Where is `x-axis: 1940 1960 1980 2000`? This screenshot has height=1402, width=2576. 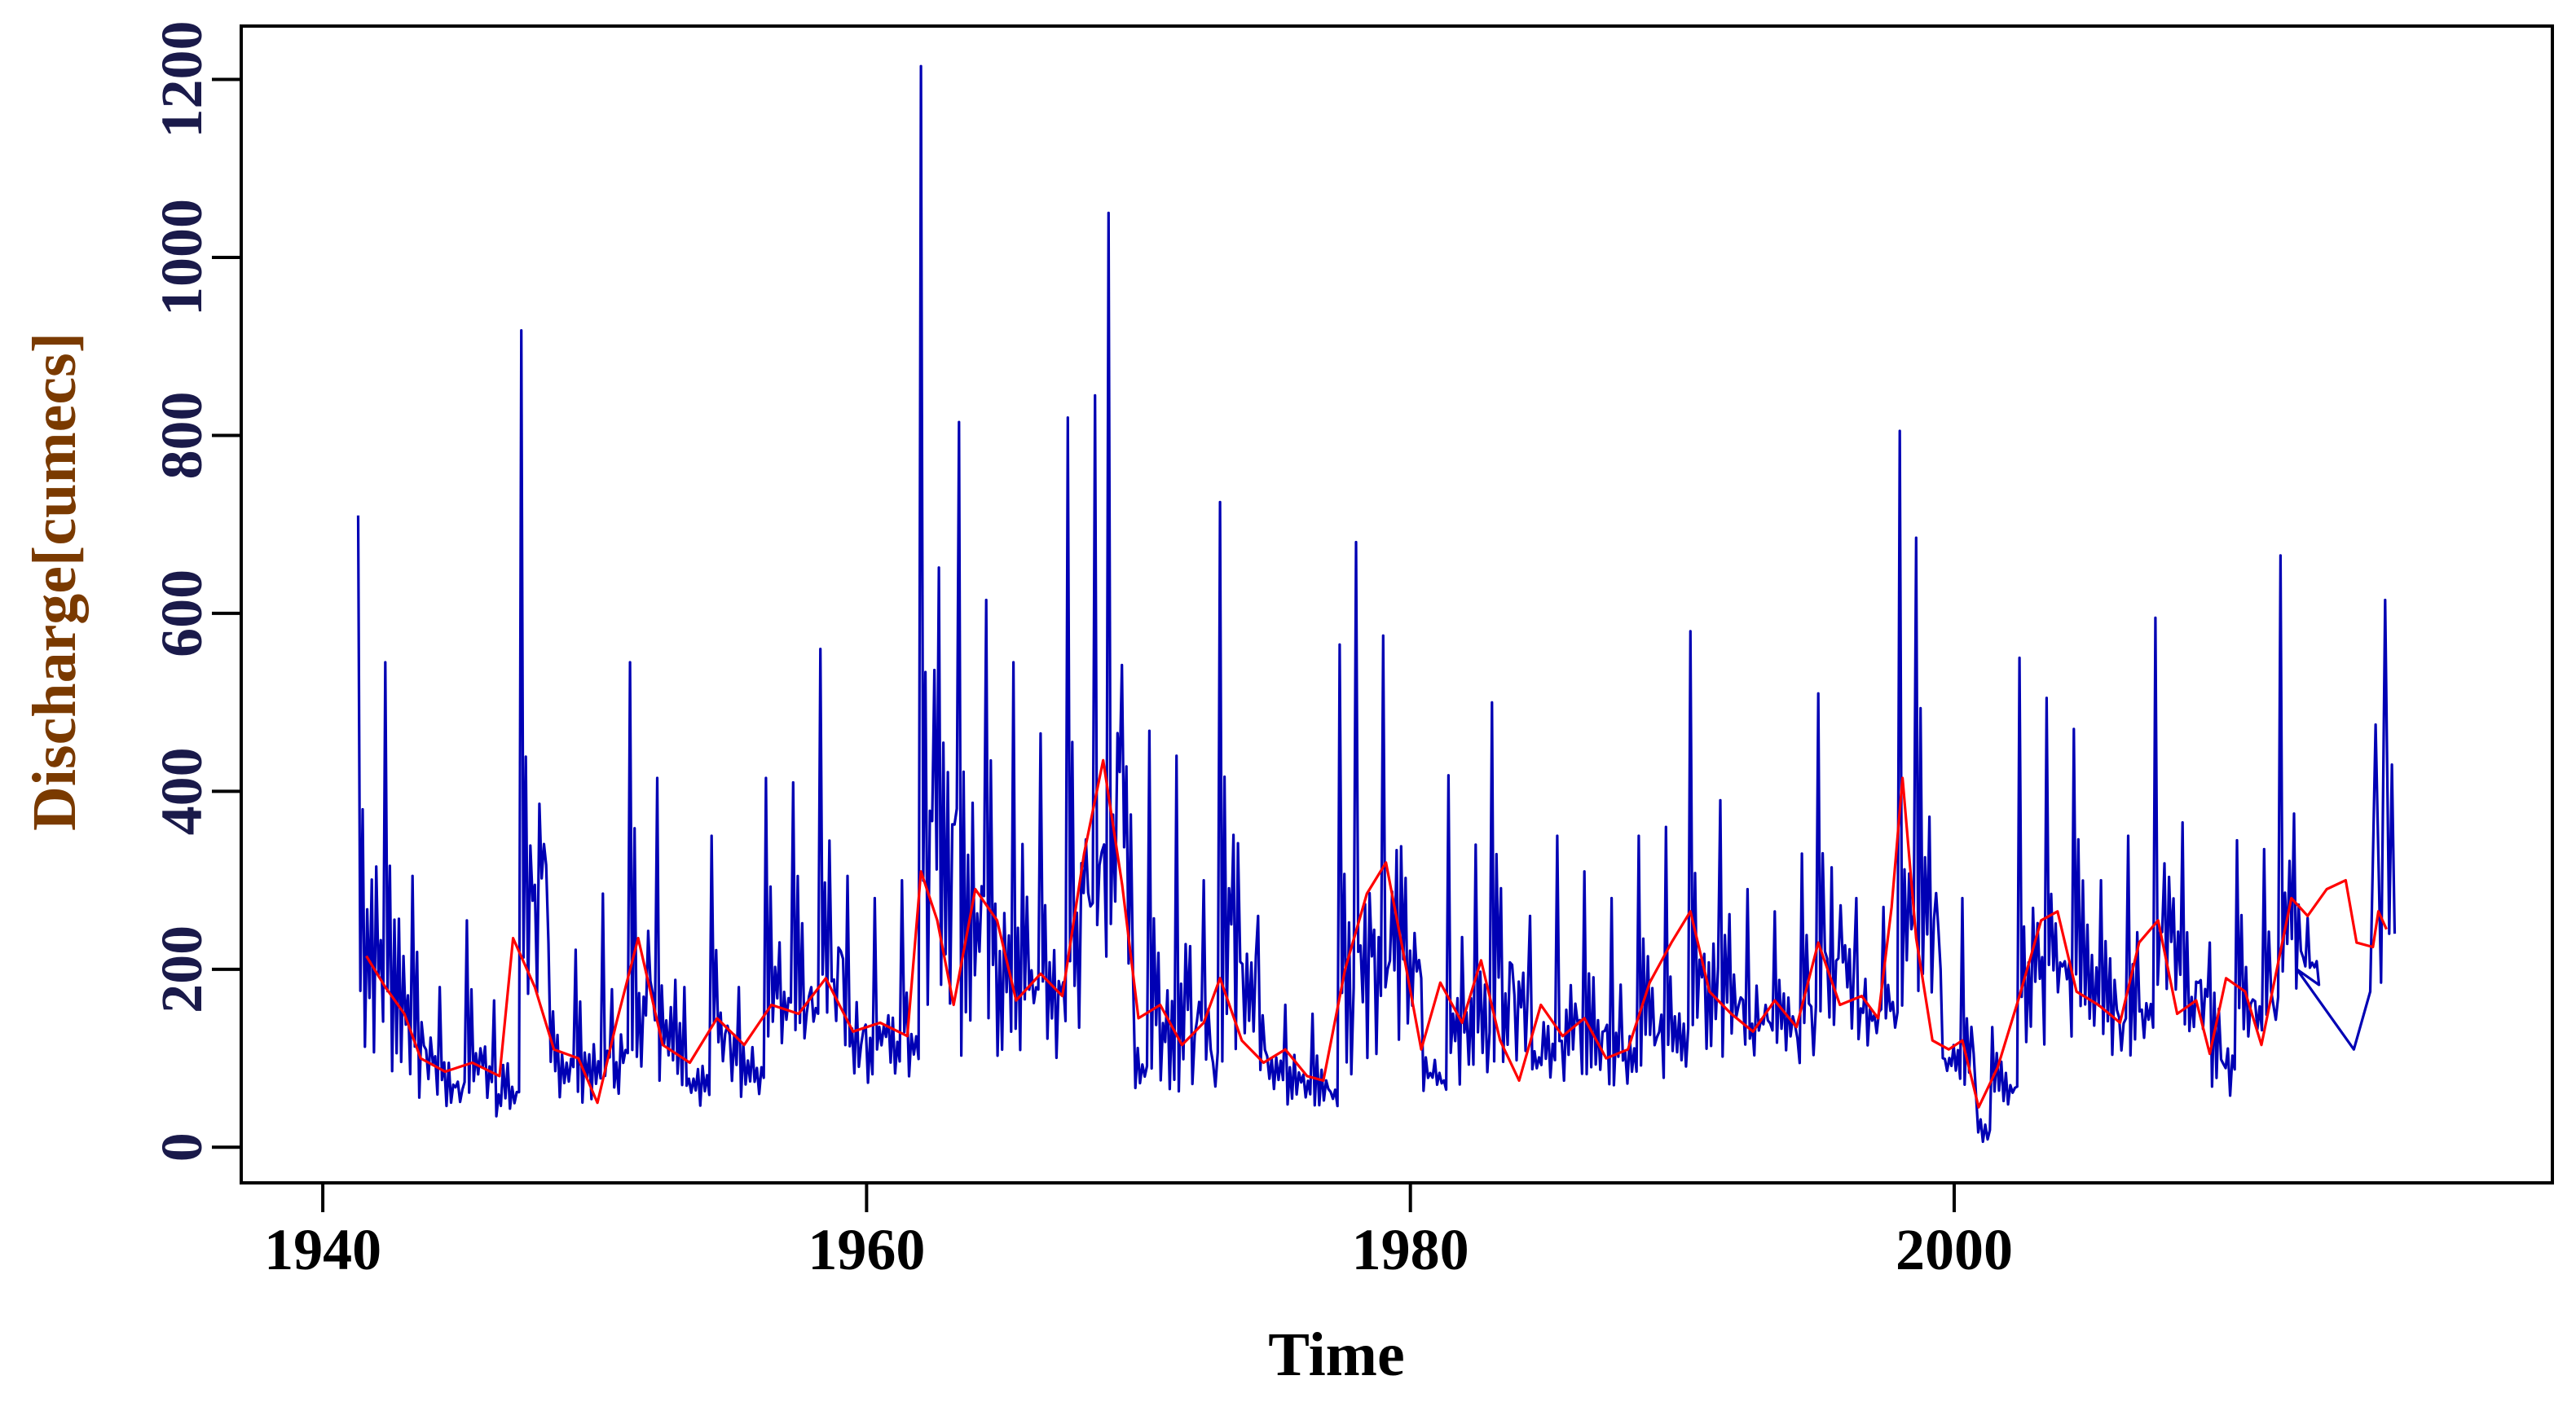 x-axis: 1940 1960 1980 2000 is located at coordinates (1138, 1231).